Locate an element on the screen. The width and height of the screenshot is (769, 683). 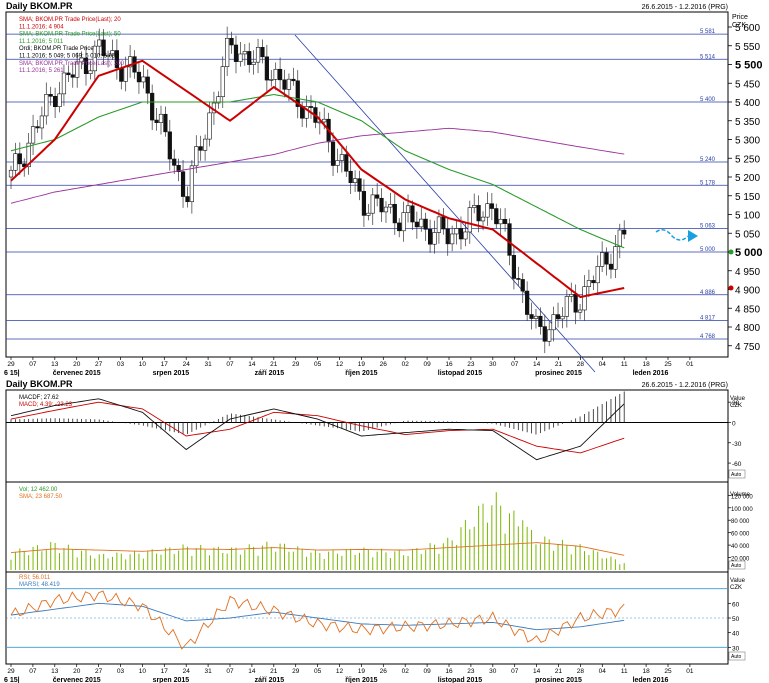
volume-tick-label-5: 20 000 is located at coordinates (740, 560).